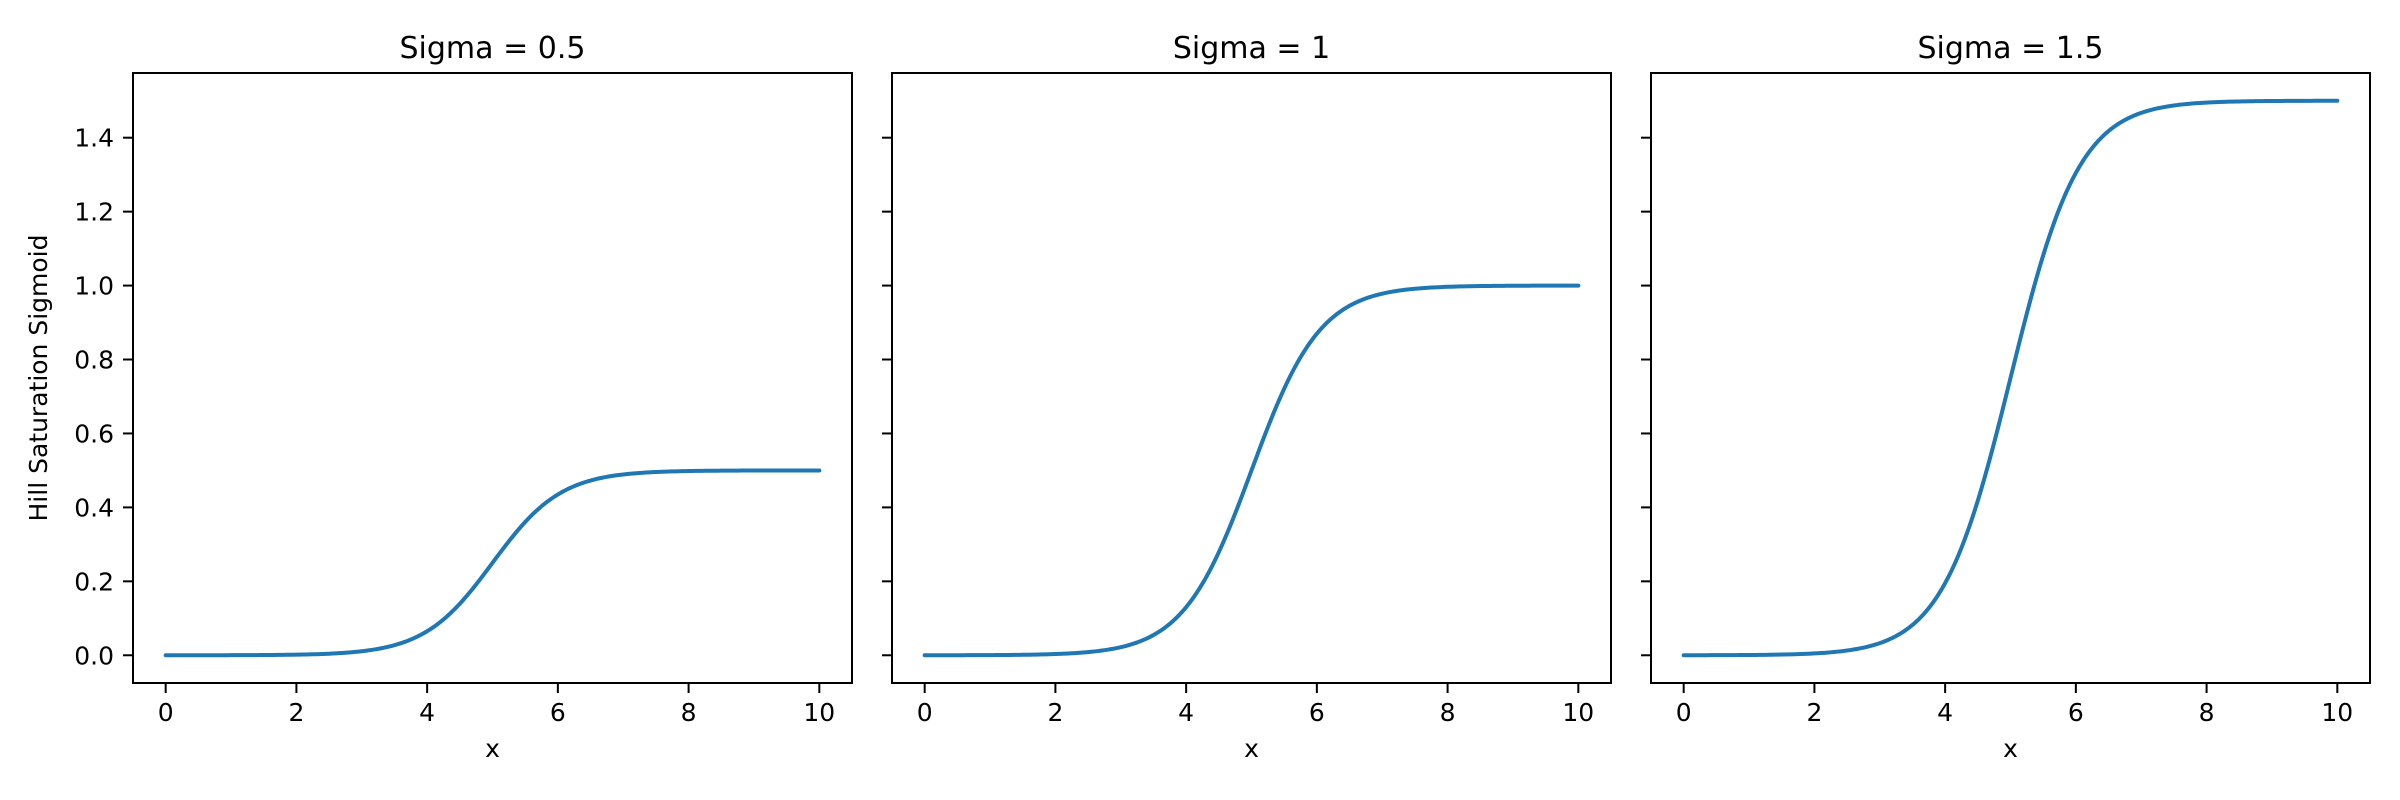 The image size is (2400, 800). I want to click on y-tick-label: 1.4, so click(94, 138).